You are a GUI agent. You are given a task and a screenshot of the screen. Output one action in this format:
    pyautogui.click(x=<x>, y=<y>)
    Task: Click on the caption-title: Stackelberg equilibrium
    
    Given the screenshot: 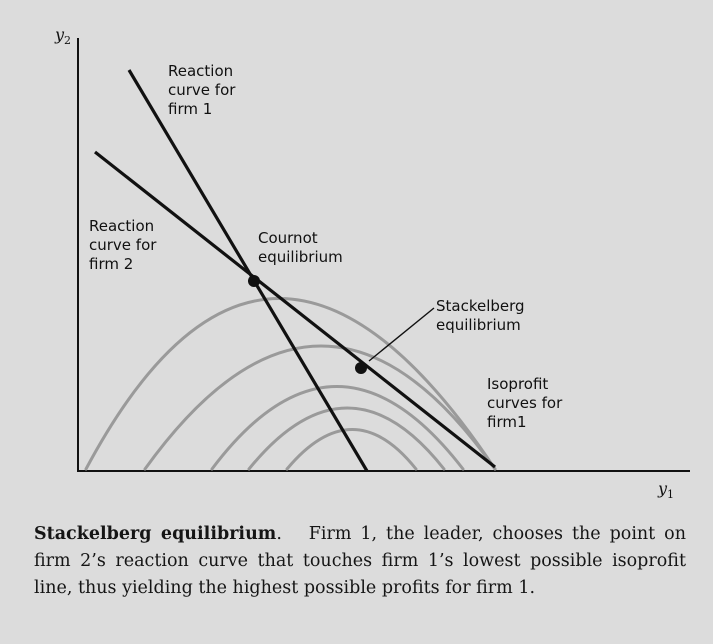 What is the action you would take?
    pyautogui.click(x=155, y=534)
    